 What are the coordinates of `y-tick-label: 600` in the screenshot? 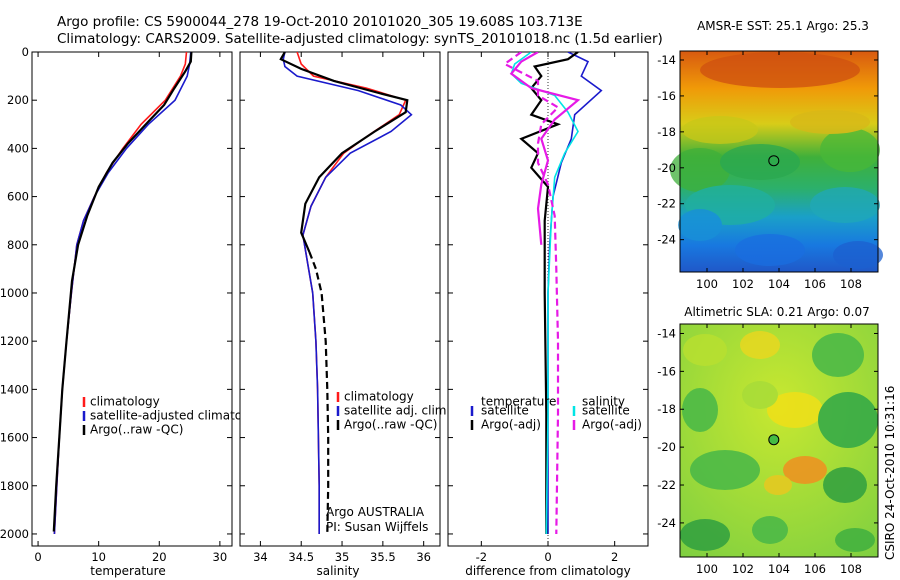 It's located at (18, 197).